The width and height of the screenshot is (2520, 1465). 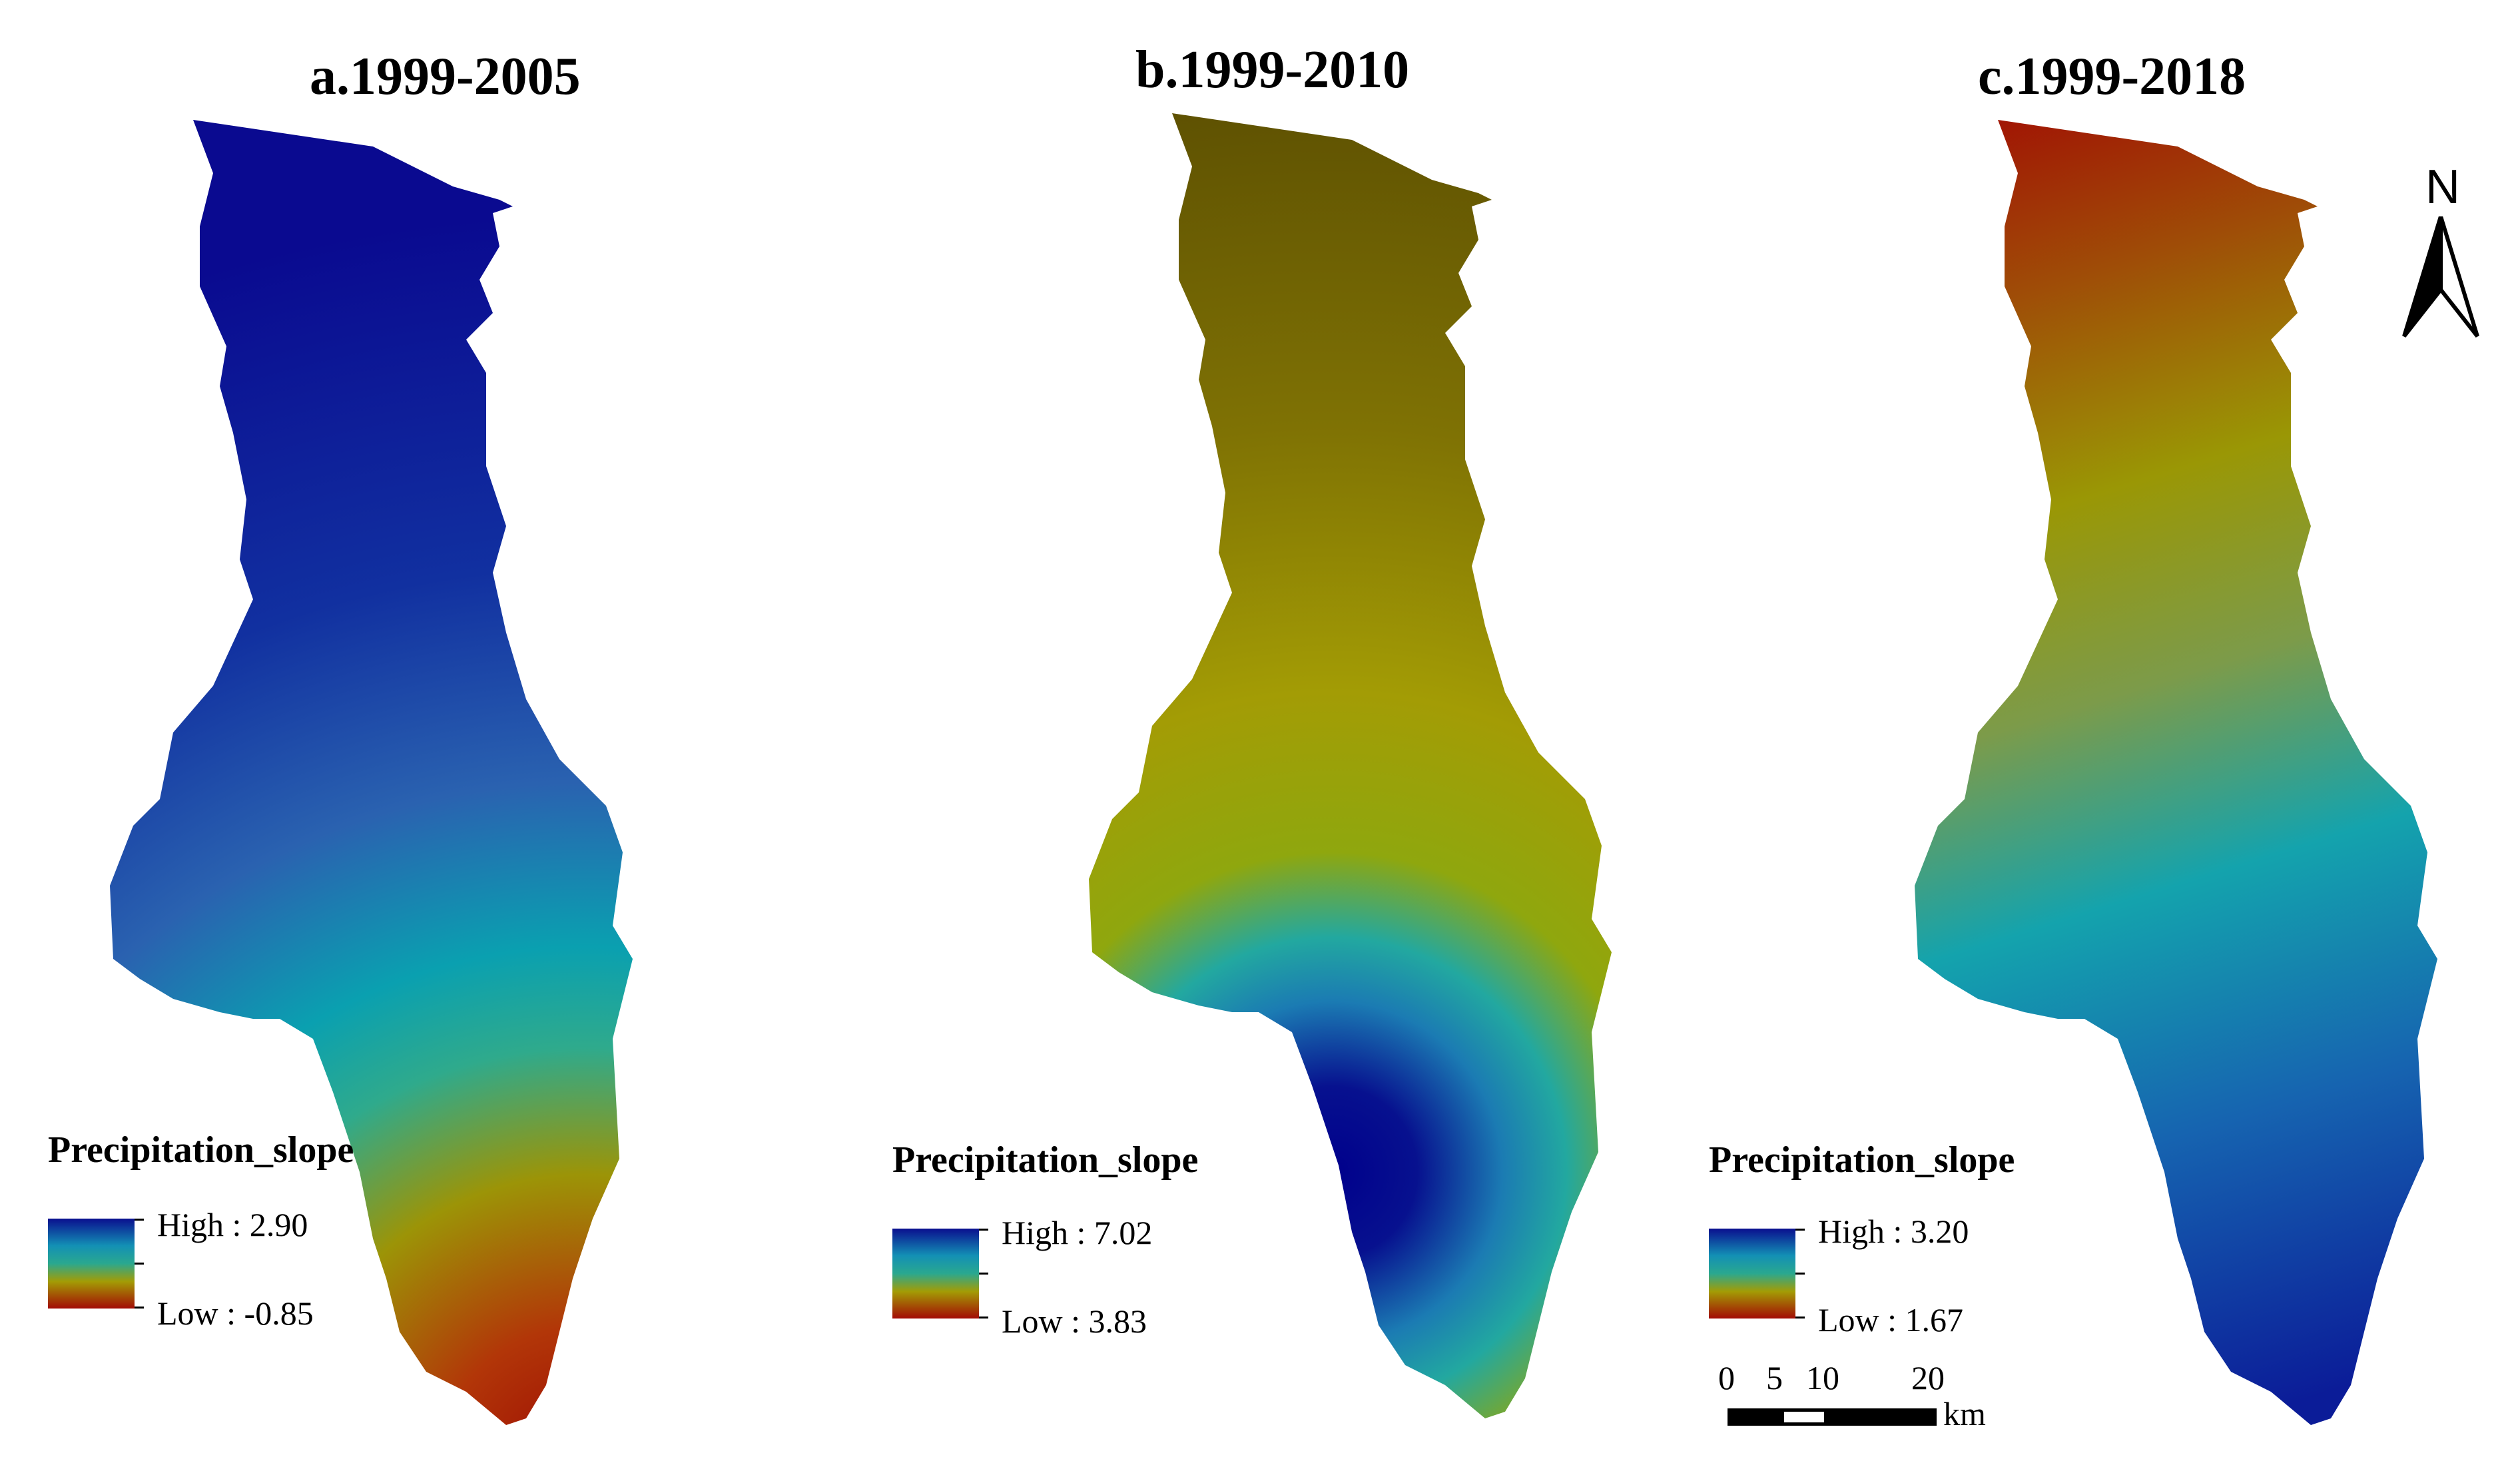 I want to click on north-arrow: N, so click(x=2440, y=253).